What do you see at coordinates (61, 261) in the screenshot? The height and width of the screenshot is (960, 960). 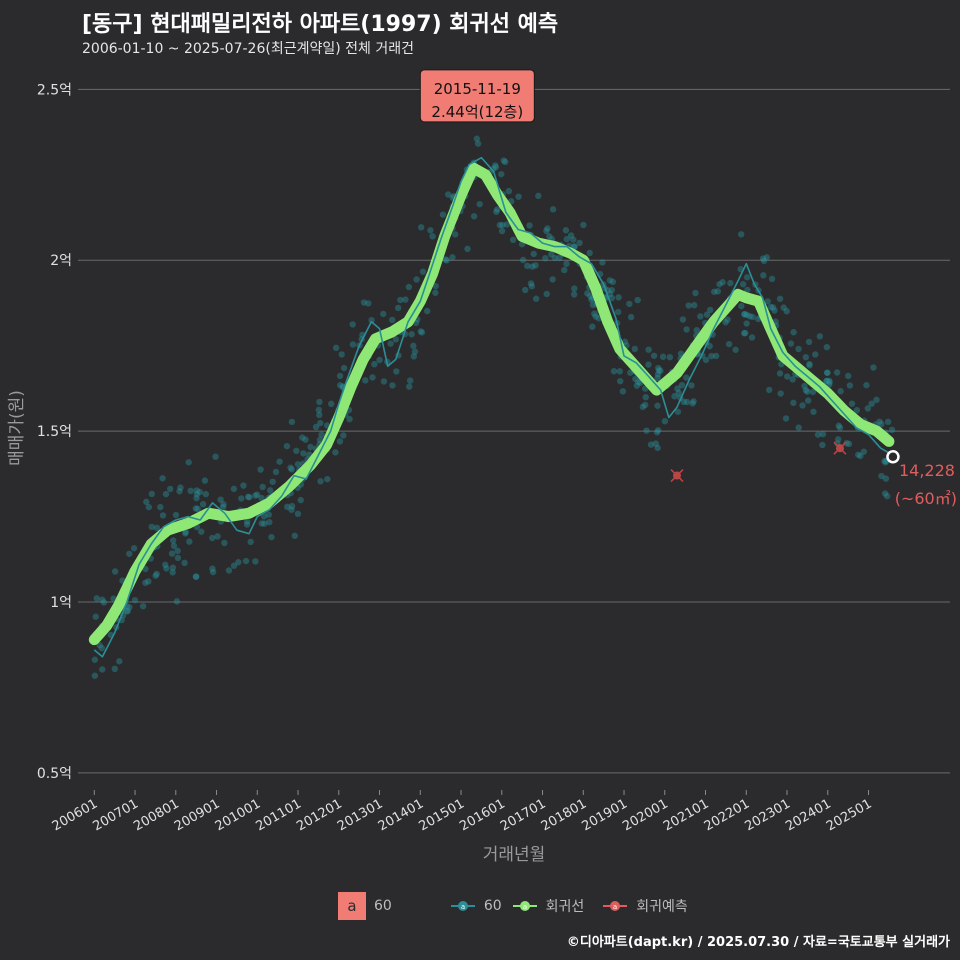 I see `y-tick-label: 2억` at bounding box center [61, 261].